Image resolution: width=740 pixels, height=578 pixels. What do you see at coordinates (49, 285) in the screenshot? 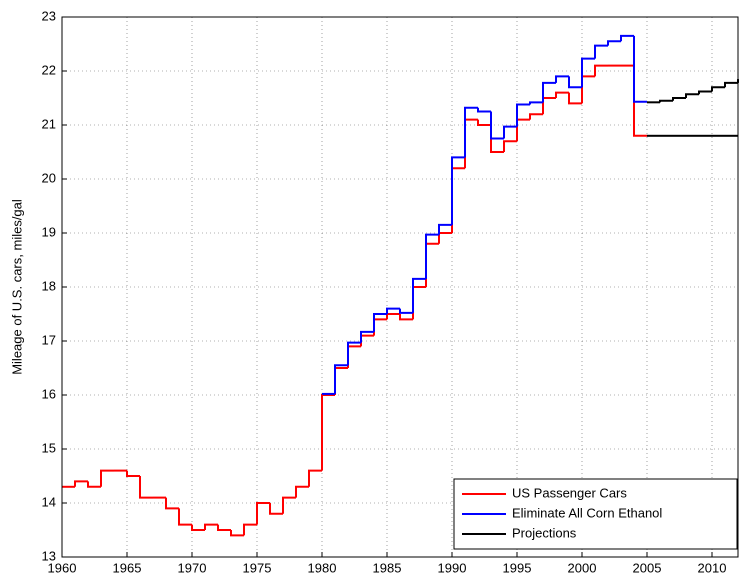
I see `y-tick-label: 18` at bounding box center [49, 285].